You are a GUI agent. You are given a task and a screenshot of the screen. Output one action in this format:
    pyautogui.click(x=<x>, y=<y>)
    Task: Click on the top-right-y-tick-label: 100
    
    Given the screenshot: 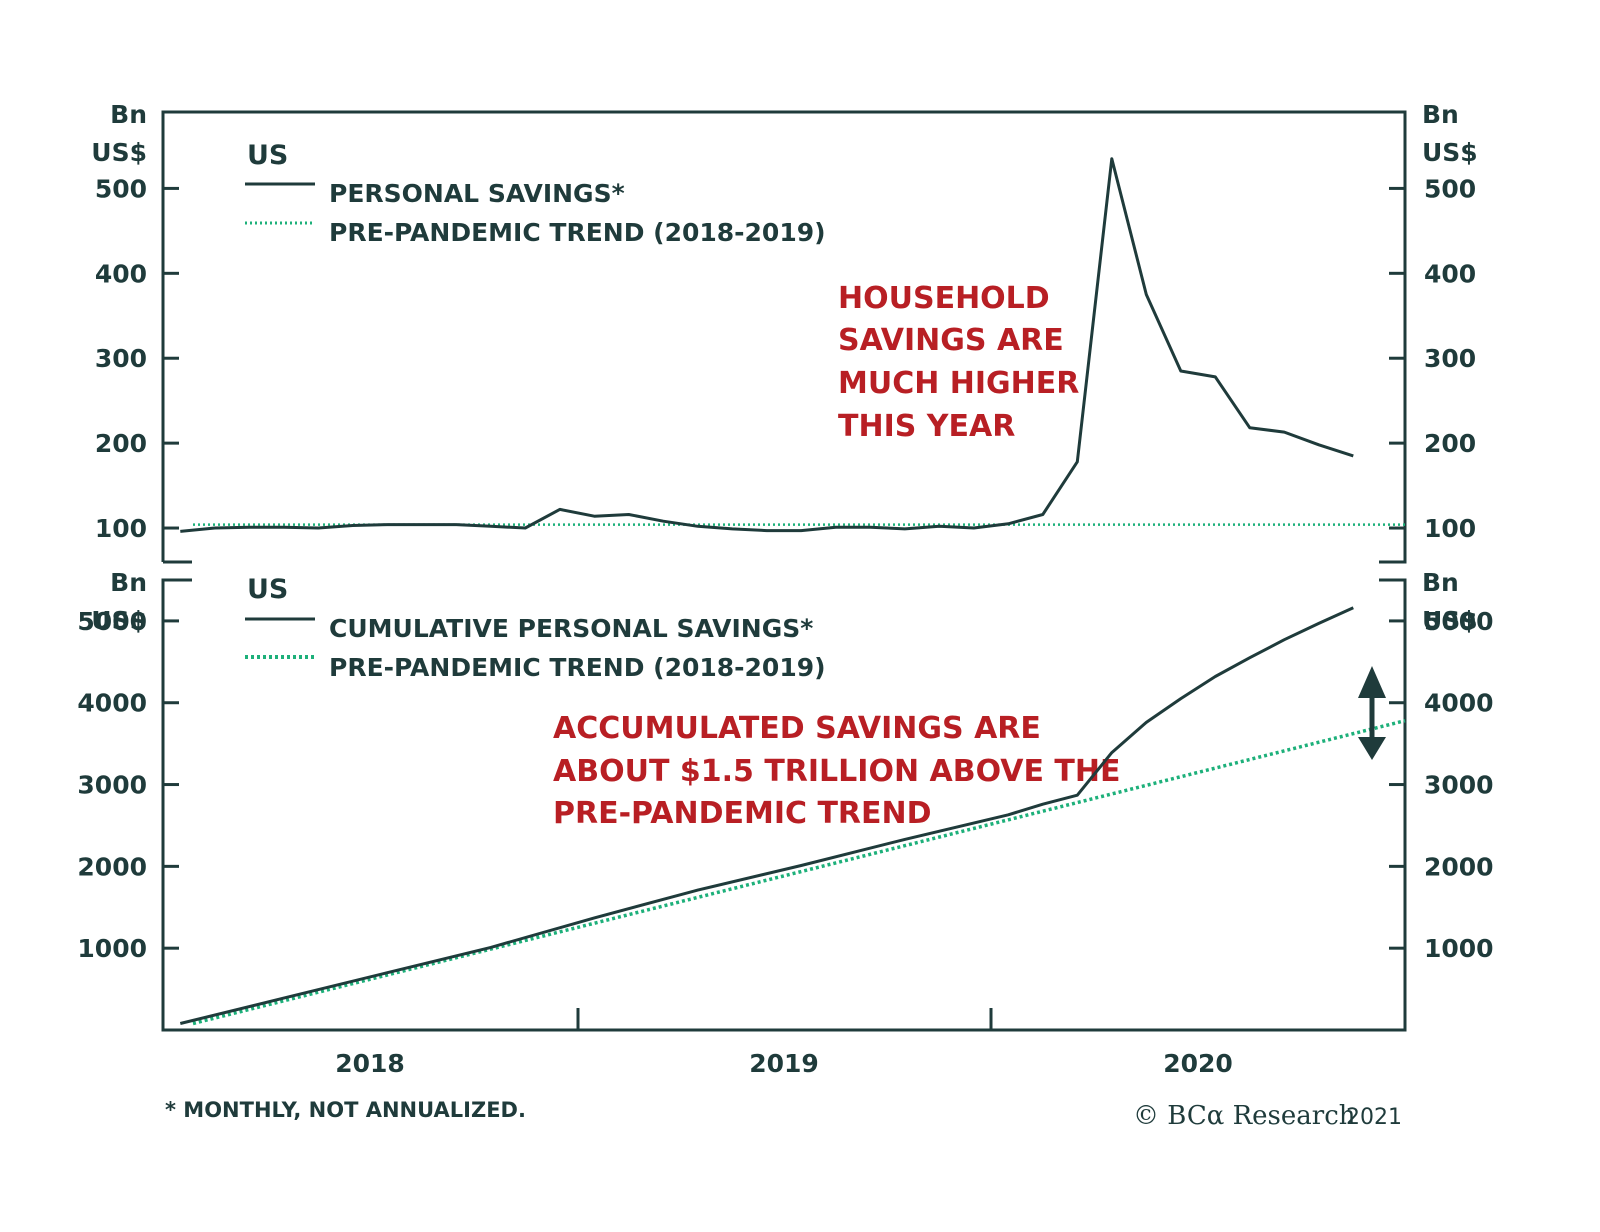 What is the action you would take?
    pyautogui.click(x=1450, y=528)
    